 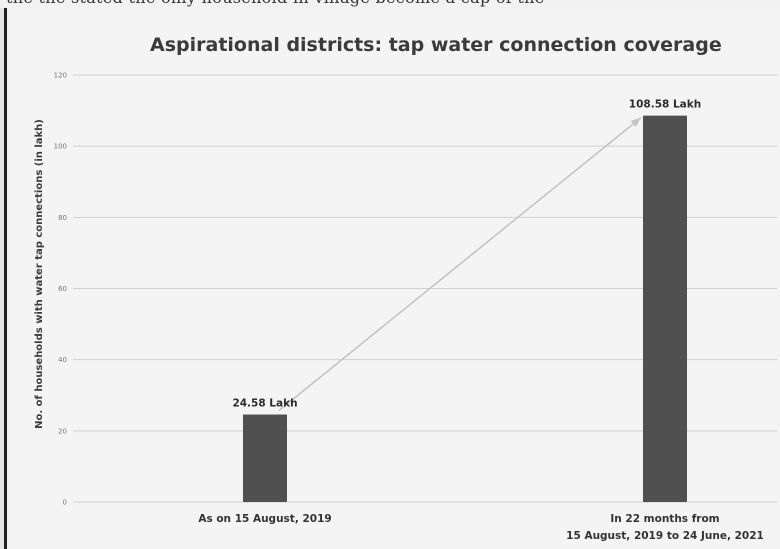 What do you see at coordinates (264, 404) in the screenshot?
I see `data-label-1: 24.58 Lakh` at bounding box center [264, 404].